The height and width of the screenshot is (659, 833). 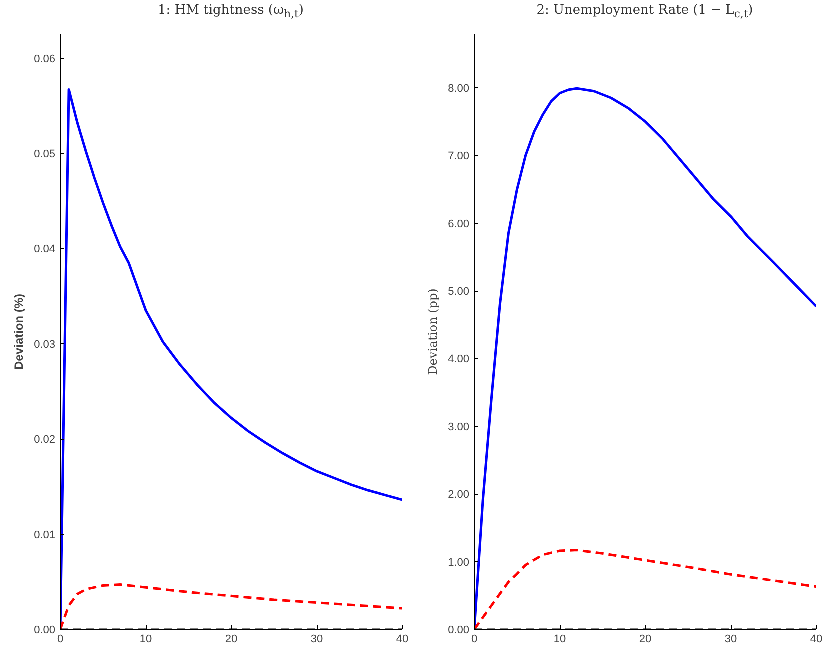 I want to click on y-tick-label: 4.00, so click(x=459, y=360).